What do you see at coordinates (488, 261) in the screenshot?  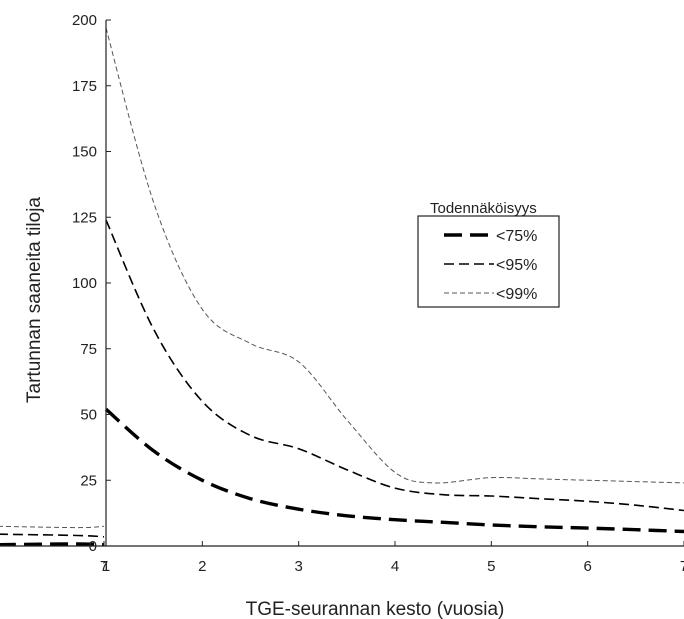 I see `legend-box` at bounding box center [488, 261].